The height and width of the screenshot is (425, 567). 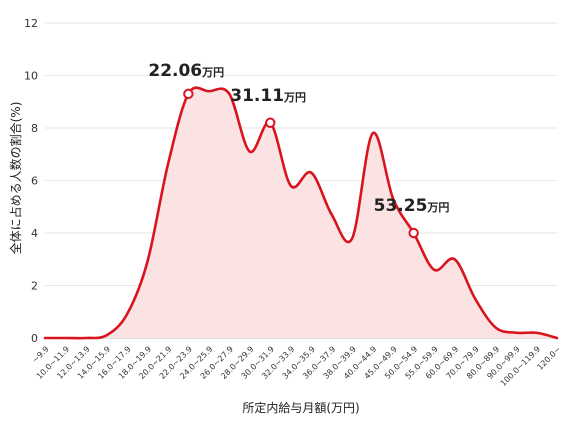 I want to click on y-tick-label: 12, so click(x=31, y=23).